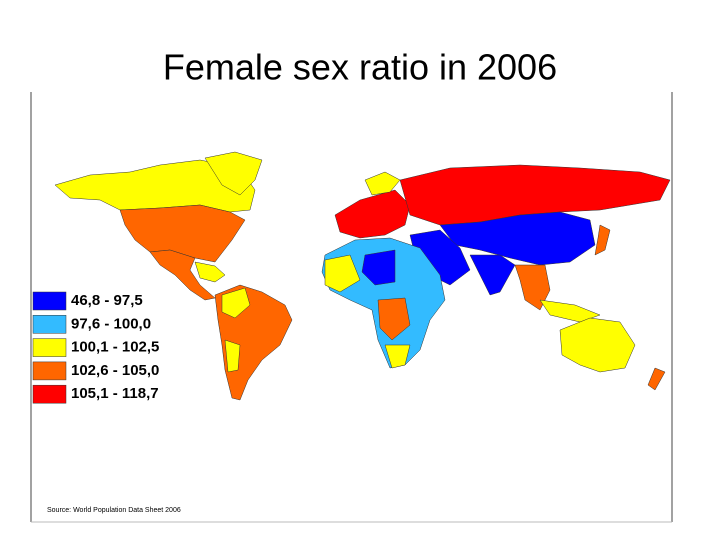 The image size is (720, 540). What do you see at coordinates (115, 393) in the screenshot?
I see `legend-label: 105,1 - 118,7` at bounding box center [115, 393].